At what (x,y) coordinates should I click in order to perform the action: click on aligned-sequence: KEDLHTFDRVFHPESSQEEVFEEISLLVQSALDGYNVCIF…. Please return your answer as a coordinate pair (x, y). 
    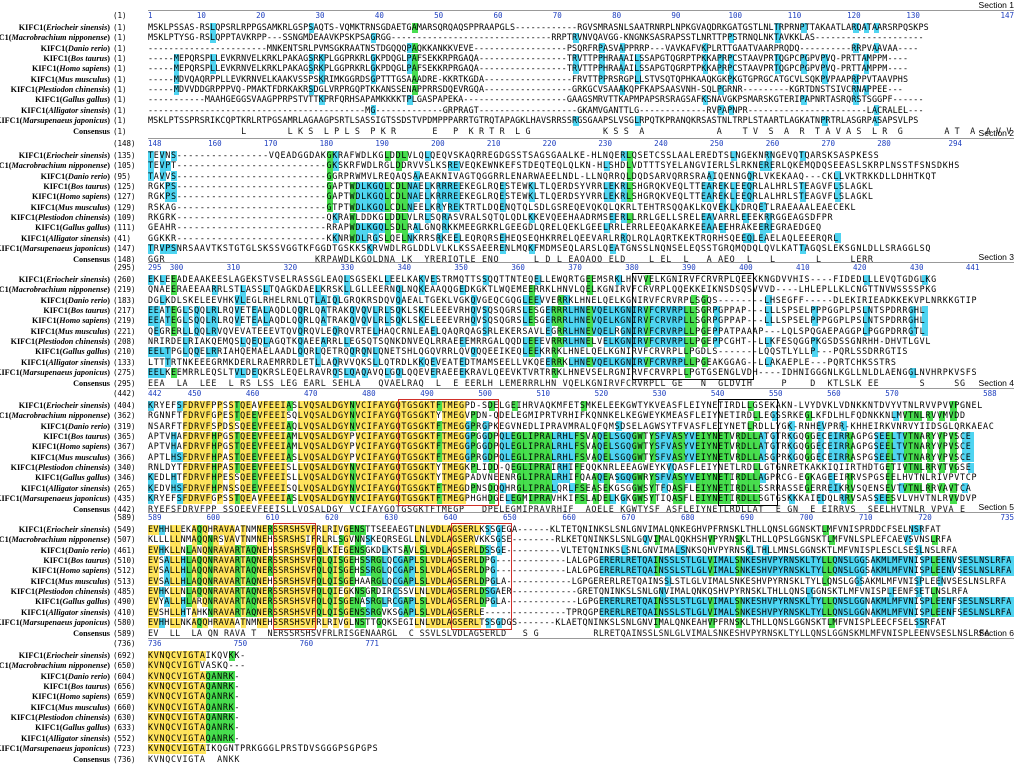
    Looking at the image, I should click on (563, 477).